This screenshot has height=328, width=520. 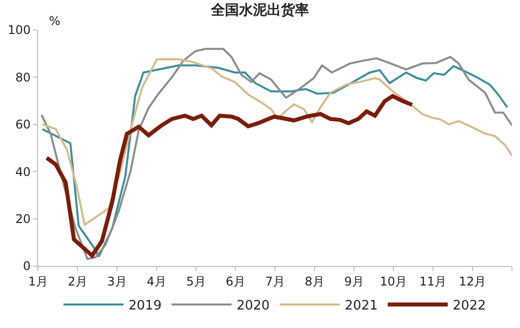 I want to click on legend-label: 2019, so click(x=145, y=306).